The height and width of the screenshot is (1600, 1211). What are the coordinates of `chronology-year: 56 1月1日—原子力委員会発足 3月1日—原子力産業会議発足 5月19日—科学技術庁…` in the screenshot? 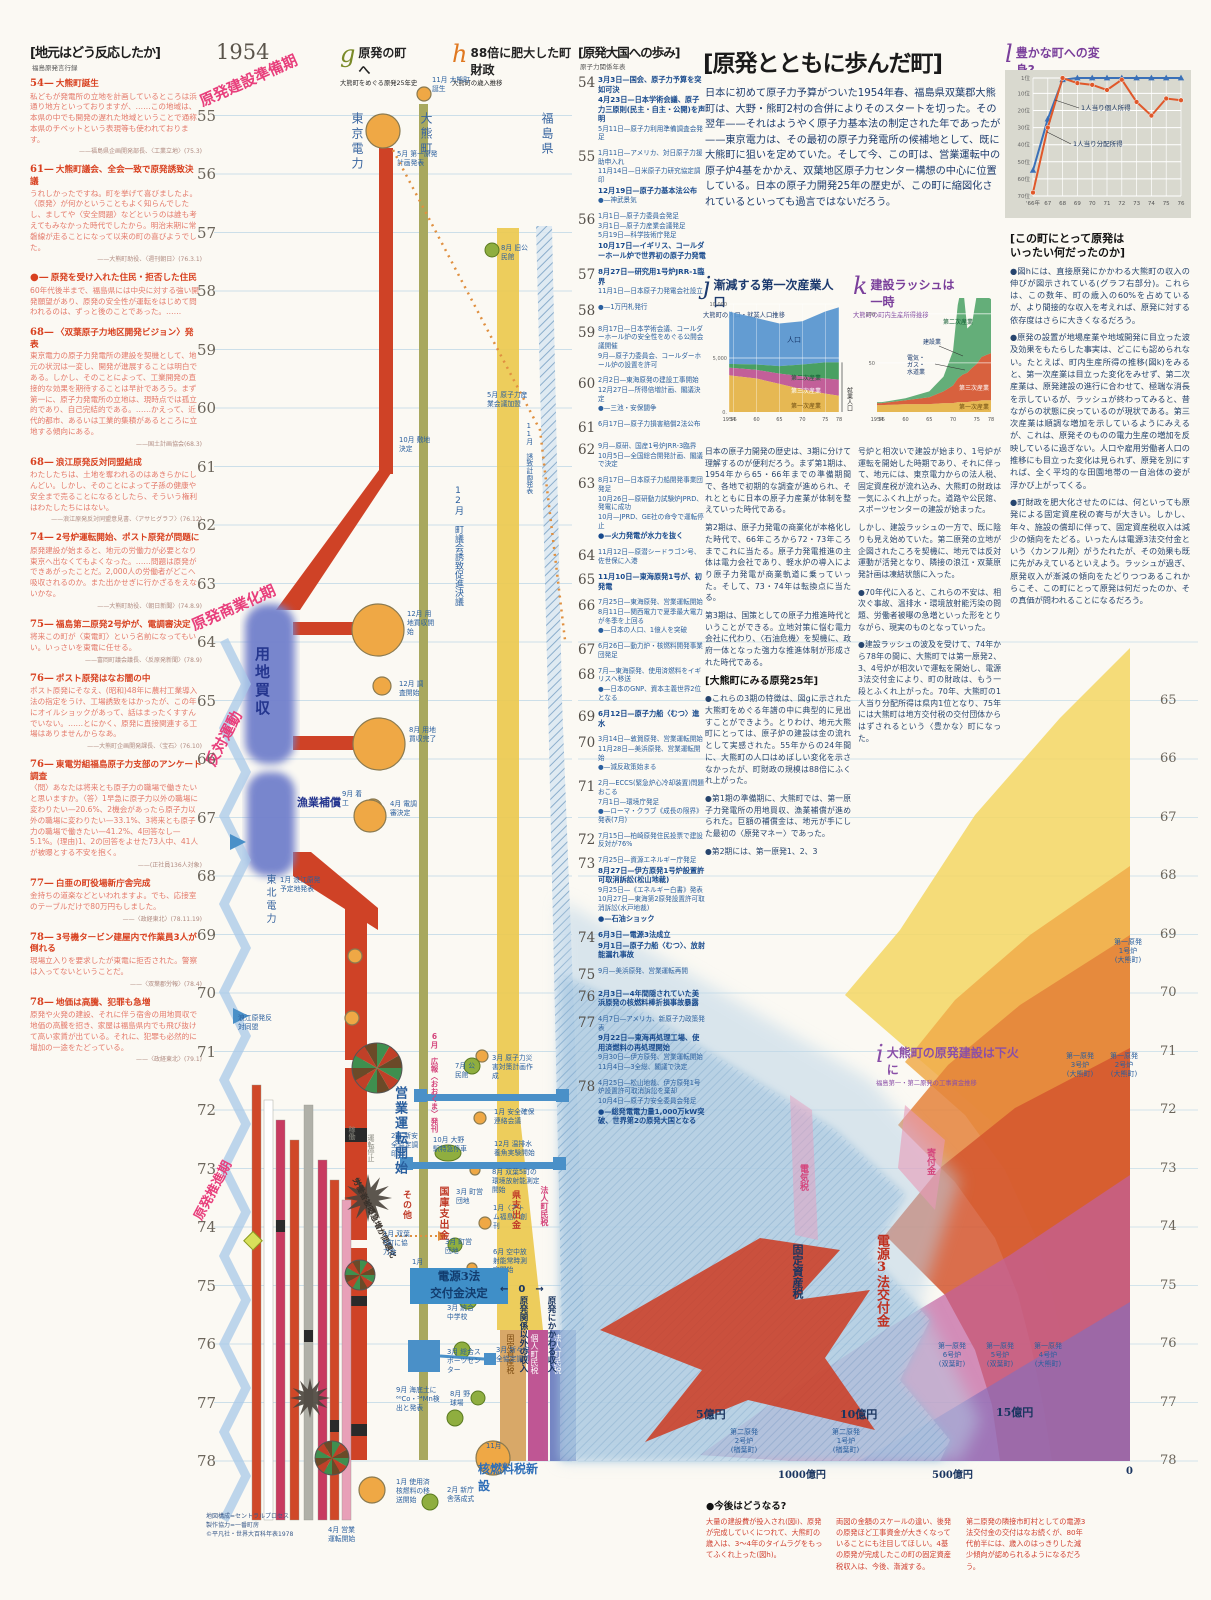 It's located at (642, 236).